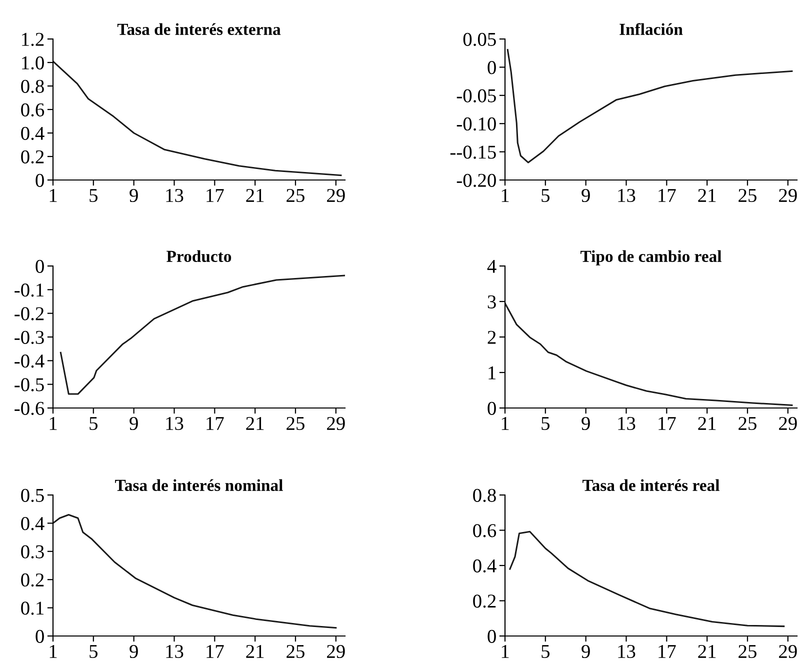 Image resolution: width=802 pixels, height=665 pixels. What do you see at coordinates (476, 181) in the screenshot?
I see `y-tick-label: -0.20` at bounding box center [476, 181].